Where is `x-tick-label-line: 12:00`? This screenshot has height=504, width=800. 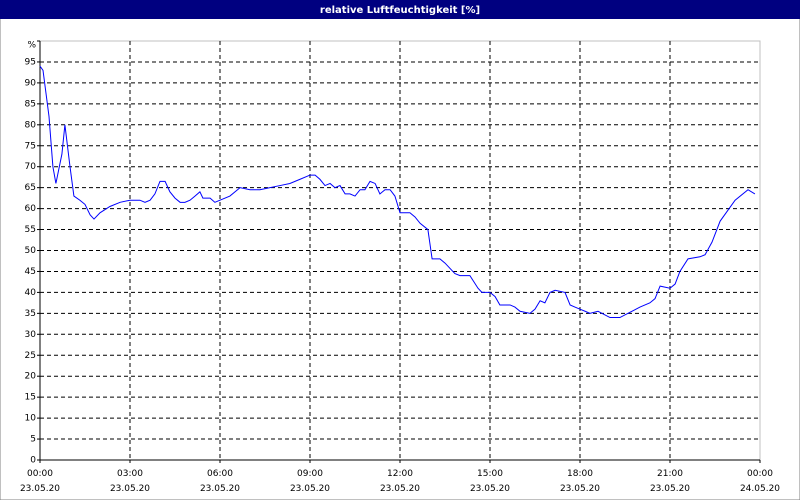 x-tick-label-line: 12:00 is located at coordinates (400, 474).